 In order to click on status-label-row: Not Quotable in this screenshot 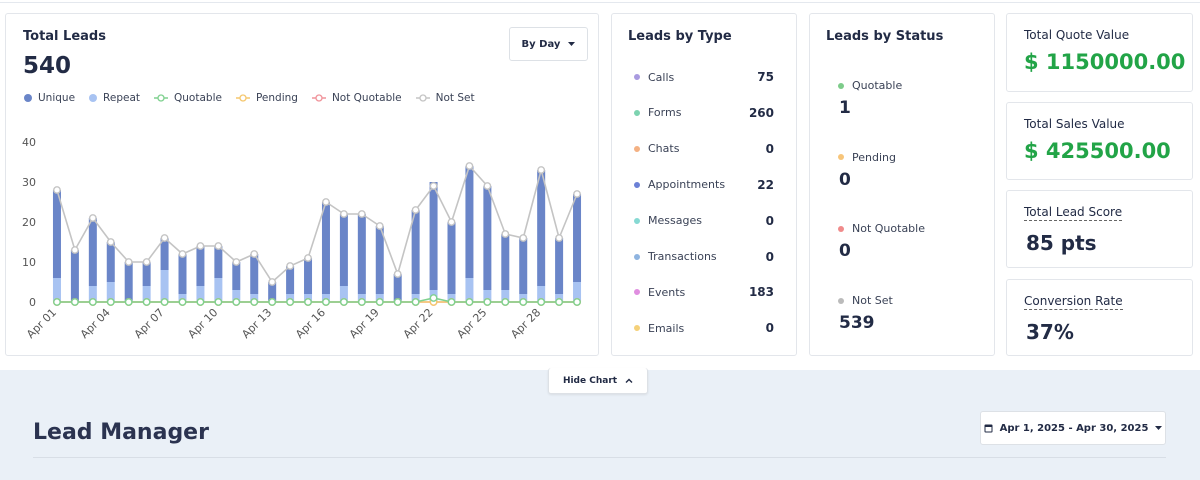, I will do `click(881, 228)`.